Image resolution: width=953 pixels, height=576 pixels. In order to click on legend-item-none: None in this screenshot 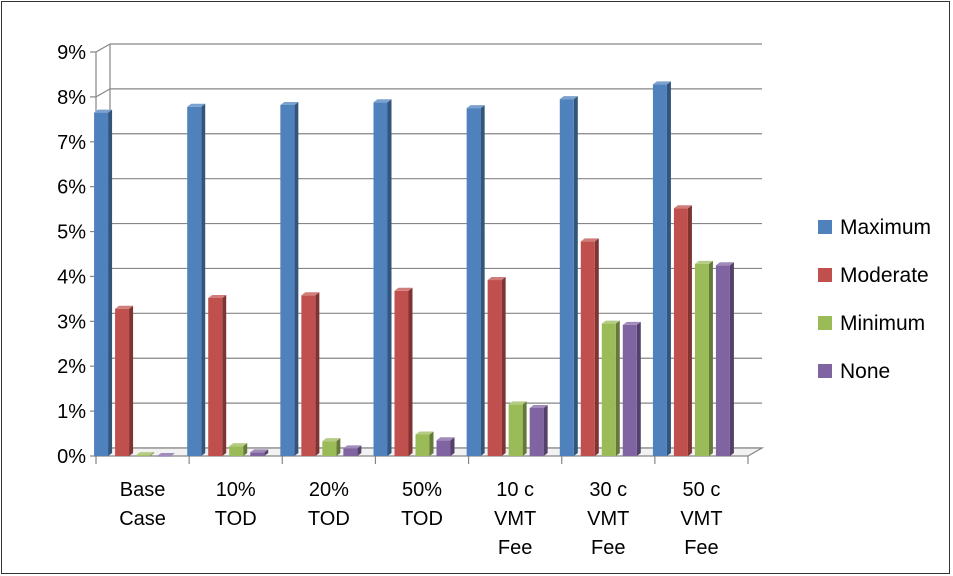, I will do `click(854, 371)`.